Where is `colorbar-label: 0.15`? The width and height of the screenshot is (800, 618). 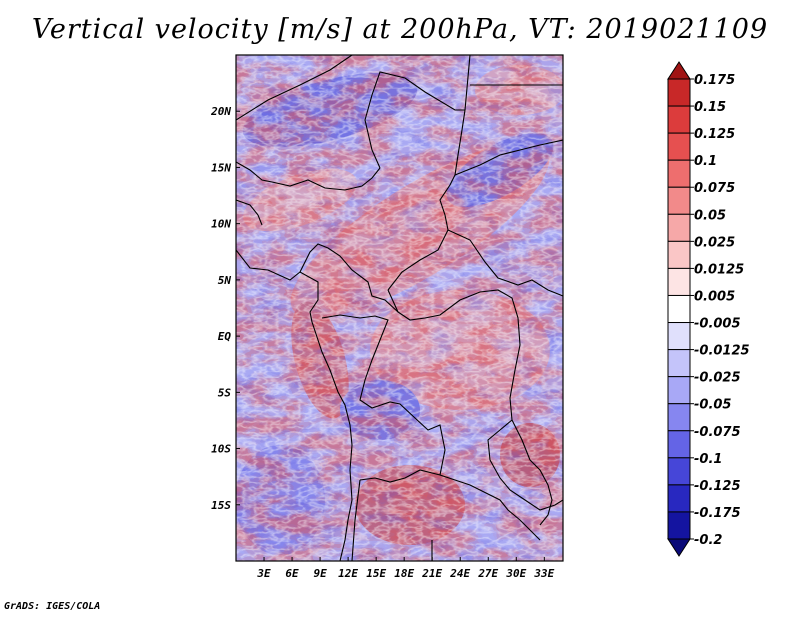
colorbar-label: 0.15 is located at coordinates (710, 107).